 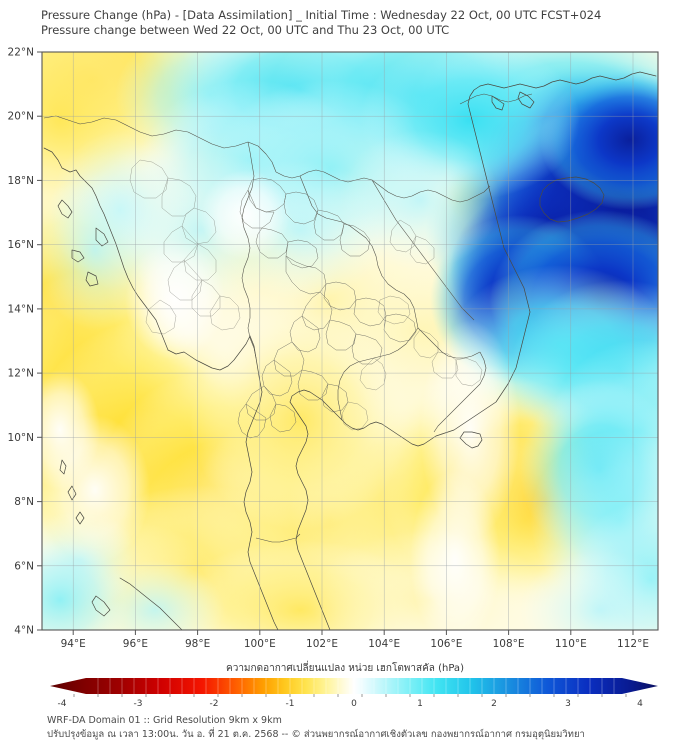 What do you see at coordinates (290, 704) in the screenshot?
I see `colorbar-tick--1: -1` at bounding box center [290, 704].